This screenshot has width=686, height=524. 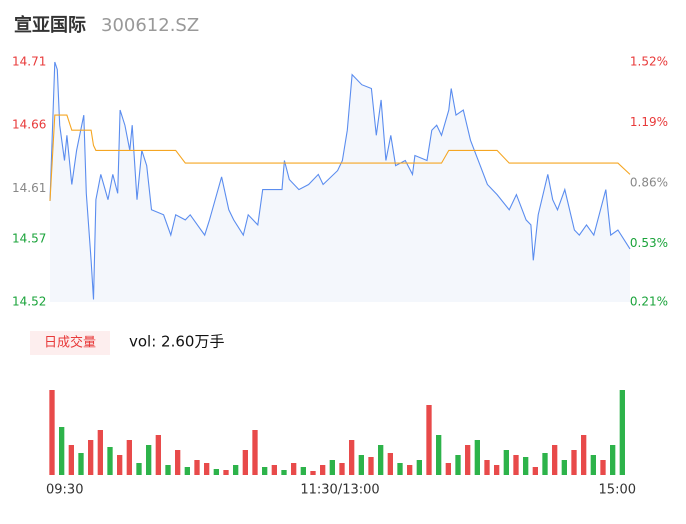 I want to click on x-tick-label: 15:00, so click(x=617, y=490).